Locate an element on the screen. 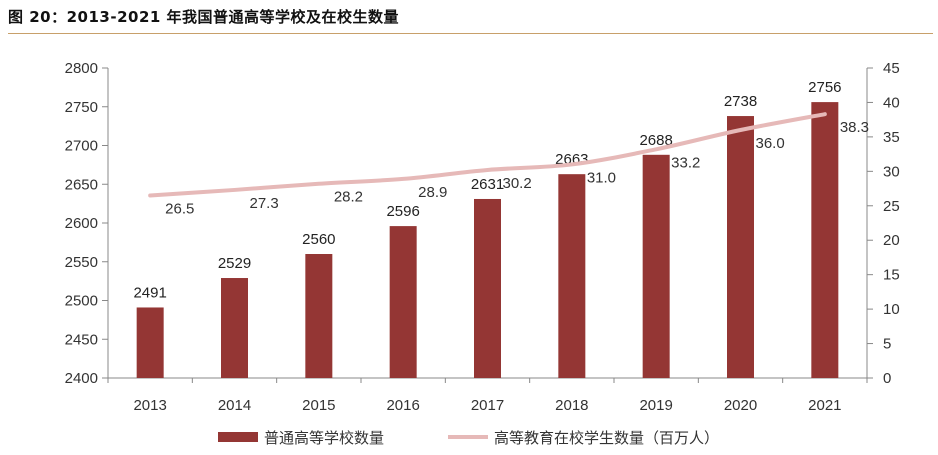 This screenshot has height=455, width=938. bar-value-label: 2491 is located at coordinates (149, 292).